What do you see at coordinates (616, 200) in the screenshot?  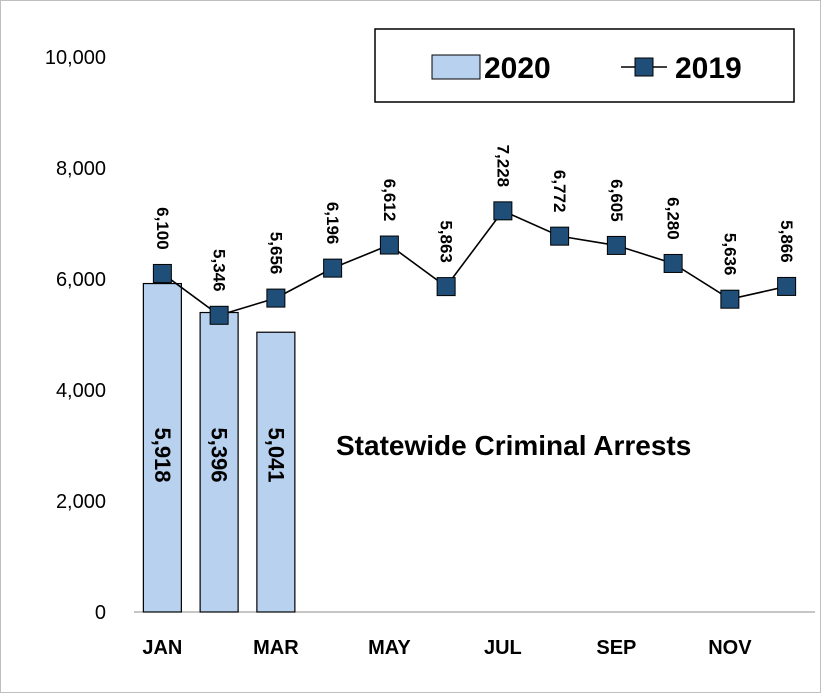 I see `line-data-label: 6,605` at bounding box center [616, 200].